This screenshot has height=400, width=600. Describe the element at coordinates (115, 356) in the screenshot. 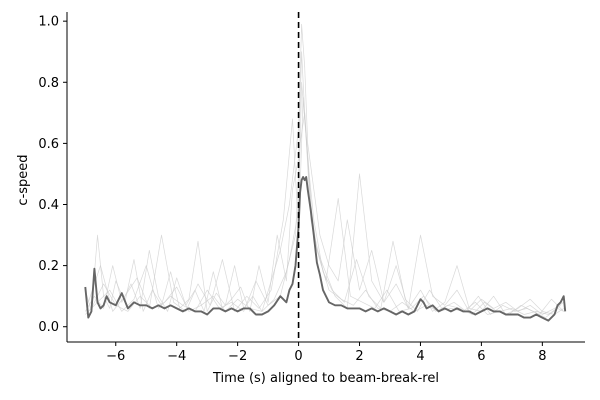

I see `x-tick-label: −6` at that location.